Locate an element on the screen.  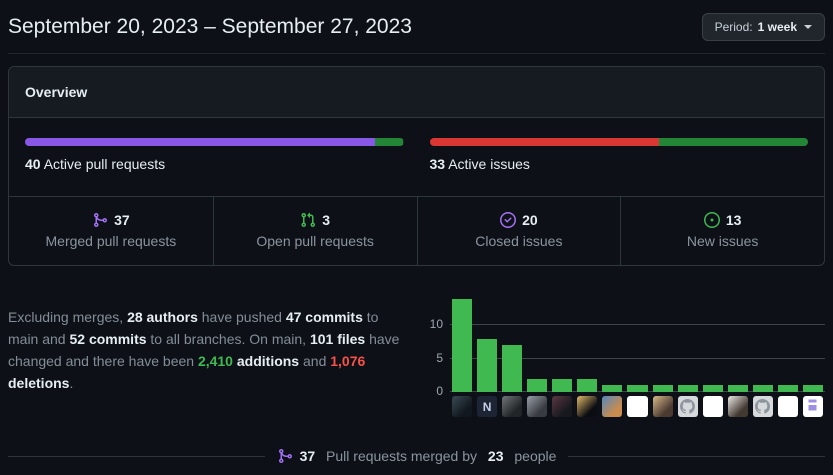
commit-bars is located at coordinates (637, 342).